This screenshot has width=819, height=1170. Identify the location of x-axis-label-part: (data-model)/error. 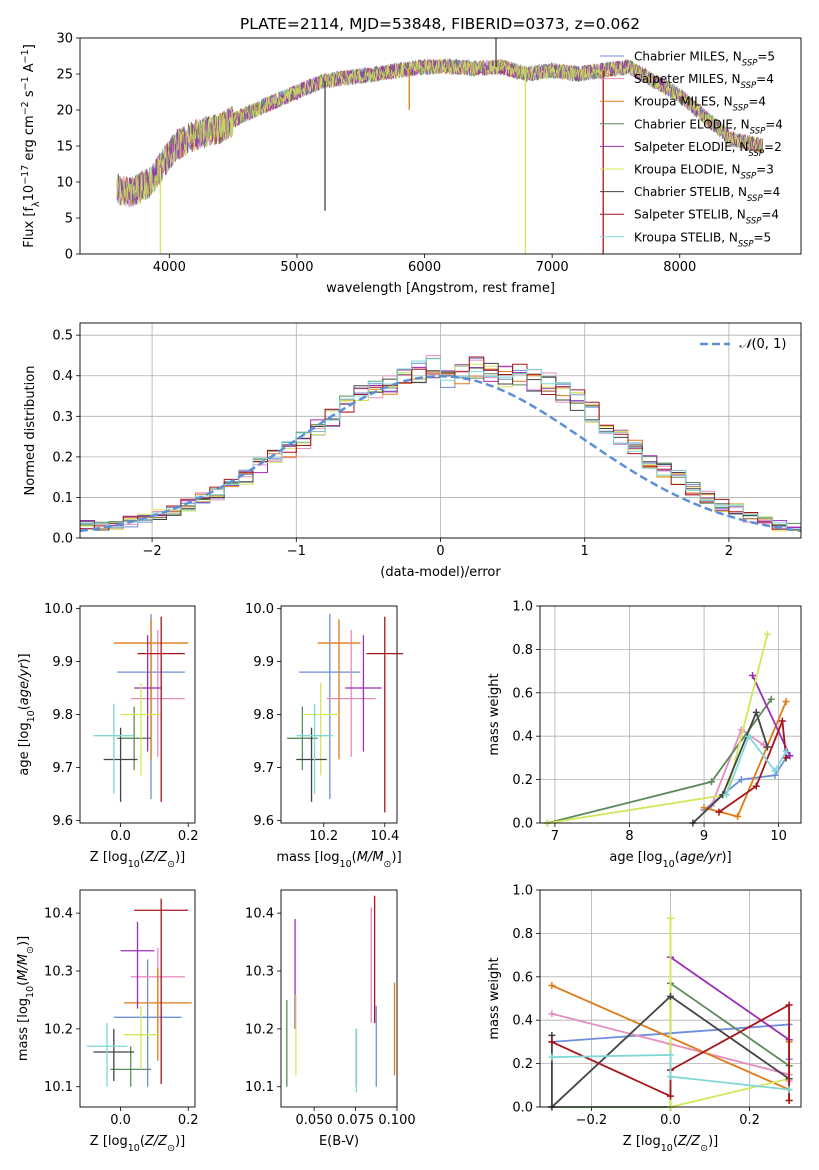
(440, 572).